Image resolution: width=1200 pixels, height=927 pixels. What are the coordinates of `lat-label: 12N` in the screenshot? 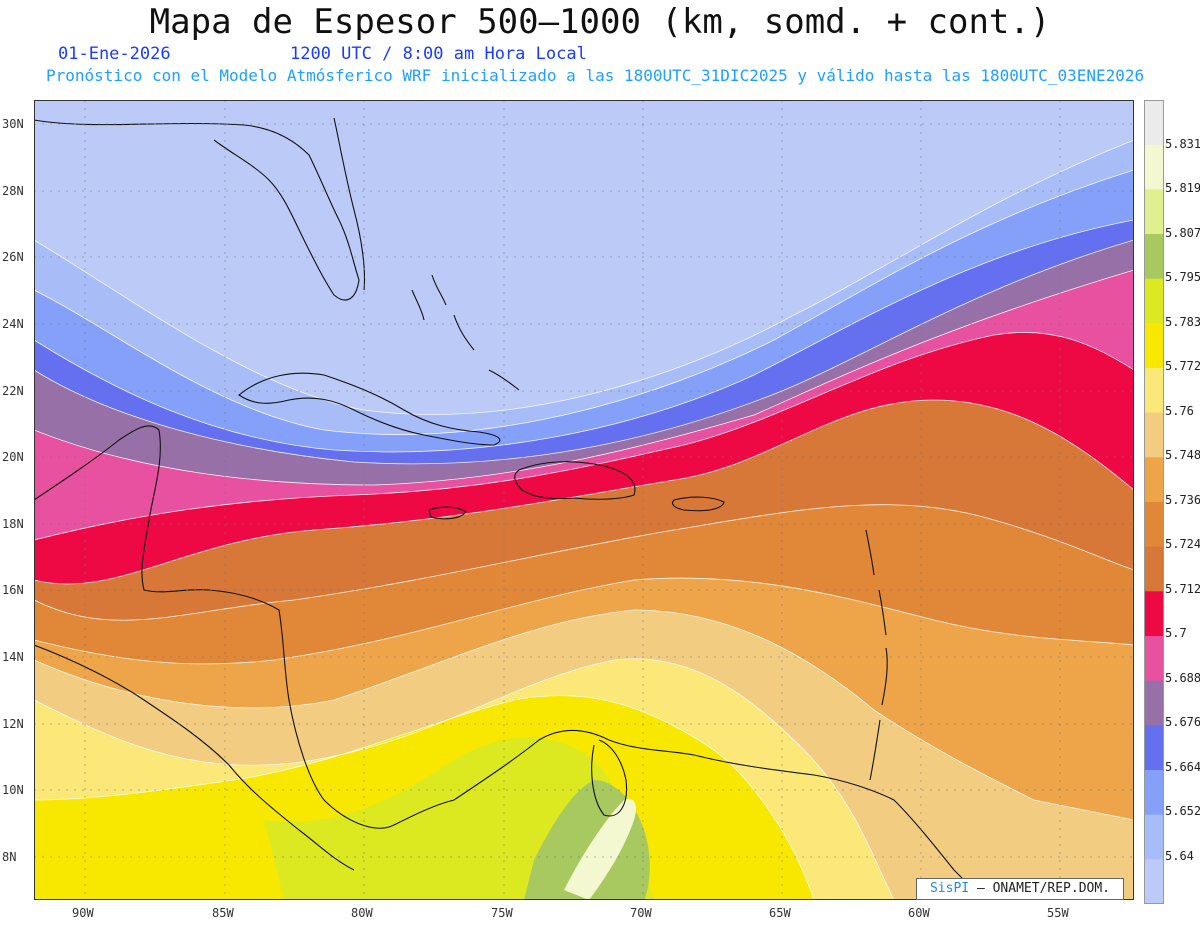 It's located at (13, 724).